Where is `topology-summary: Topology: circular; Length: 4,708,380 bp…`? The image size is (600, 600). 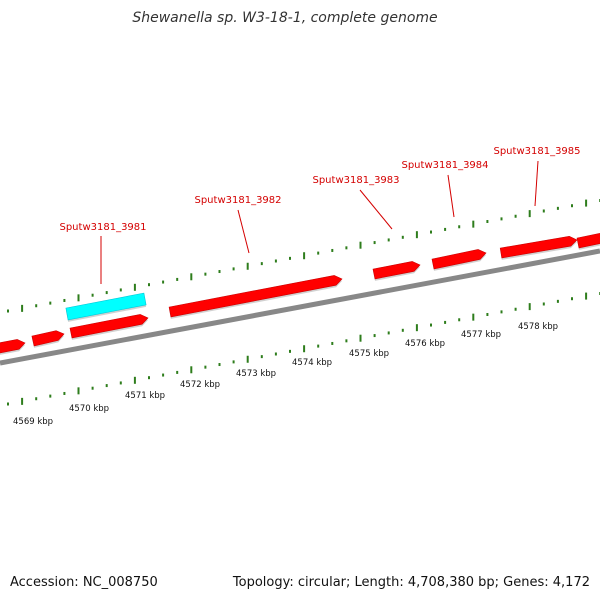 topology-summary: Topology: circular; Length: 4,708,380 bp… is located at coordinates (411, 582).